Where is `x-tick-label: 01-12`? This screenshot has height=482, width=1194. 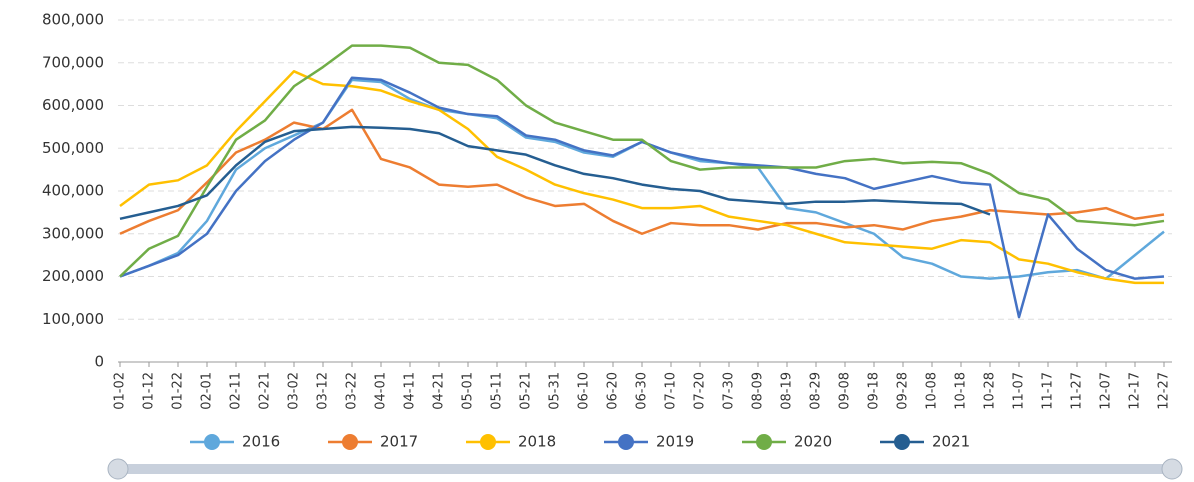 x-tick-label: 01-12 is located at coordinates (149, 391).